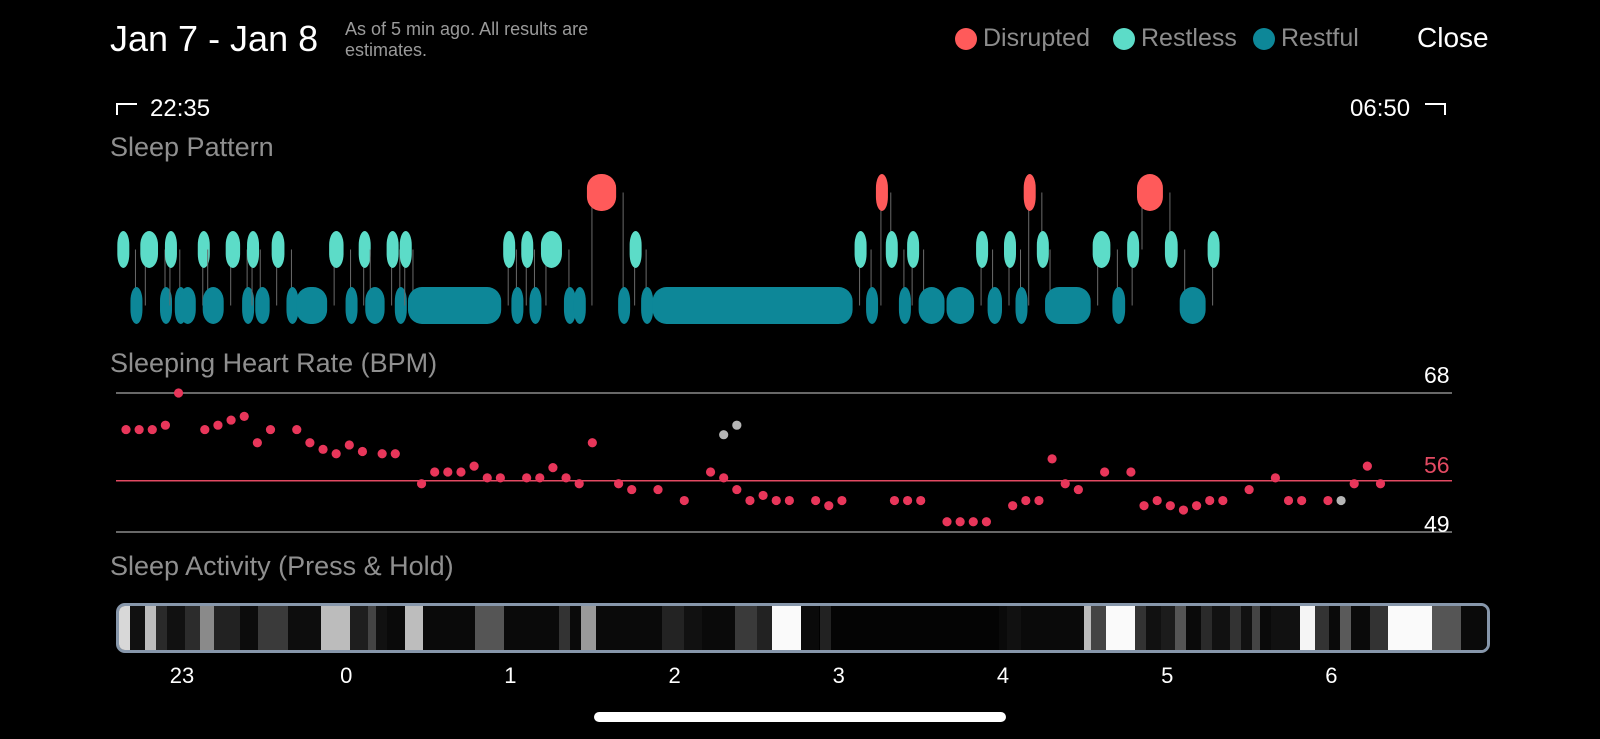 Image resolution: width=1600 pixels, height=739 pixels. What do you see at coordinates (192, 147) in the screenshot?
I see `sleep-pattern-title: Sleep Pattern` at bounding box center [192, 147].